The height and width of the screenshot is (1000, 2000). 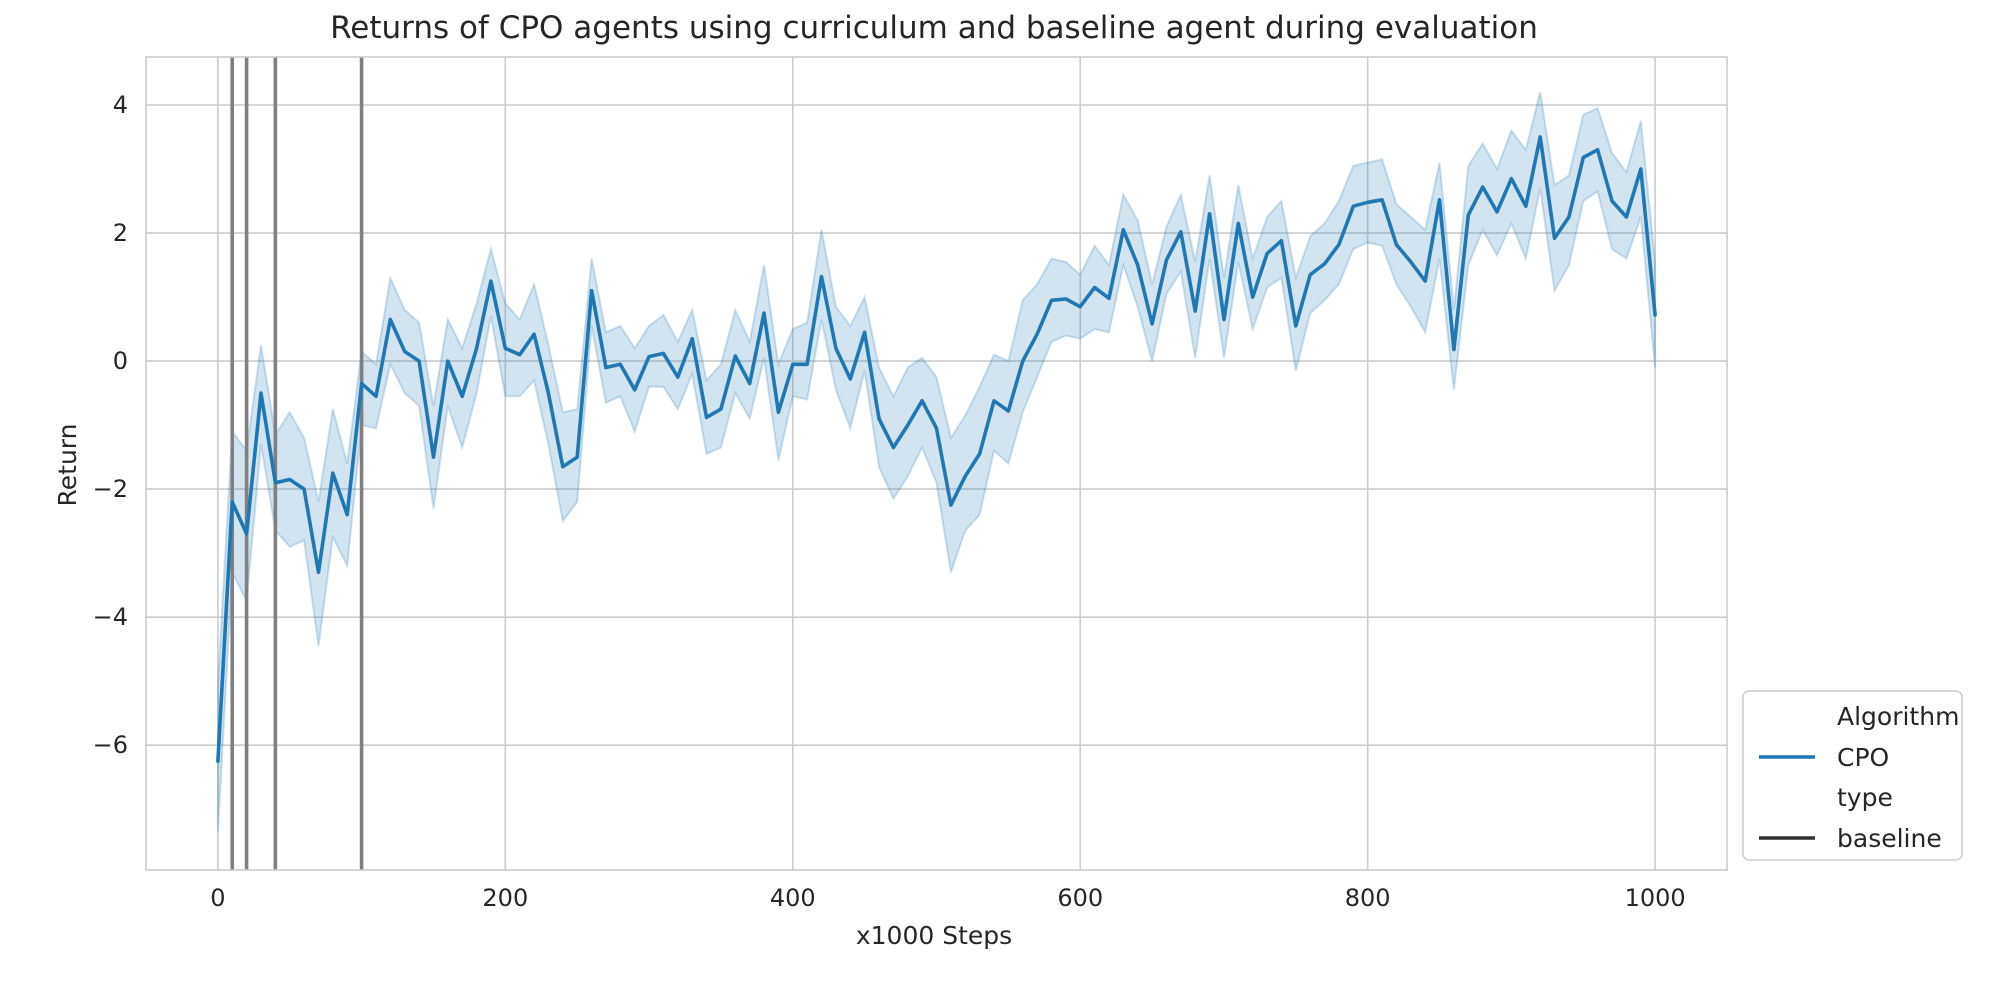 What do you see at coordinates (793, 898) in the screenshot?
I see `x-tick-label: 400` at bounding box center [793, 898].